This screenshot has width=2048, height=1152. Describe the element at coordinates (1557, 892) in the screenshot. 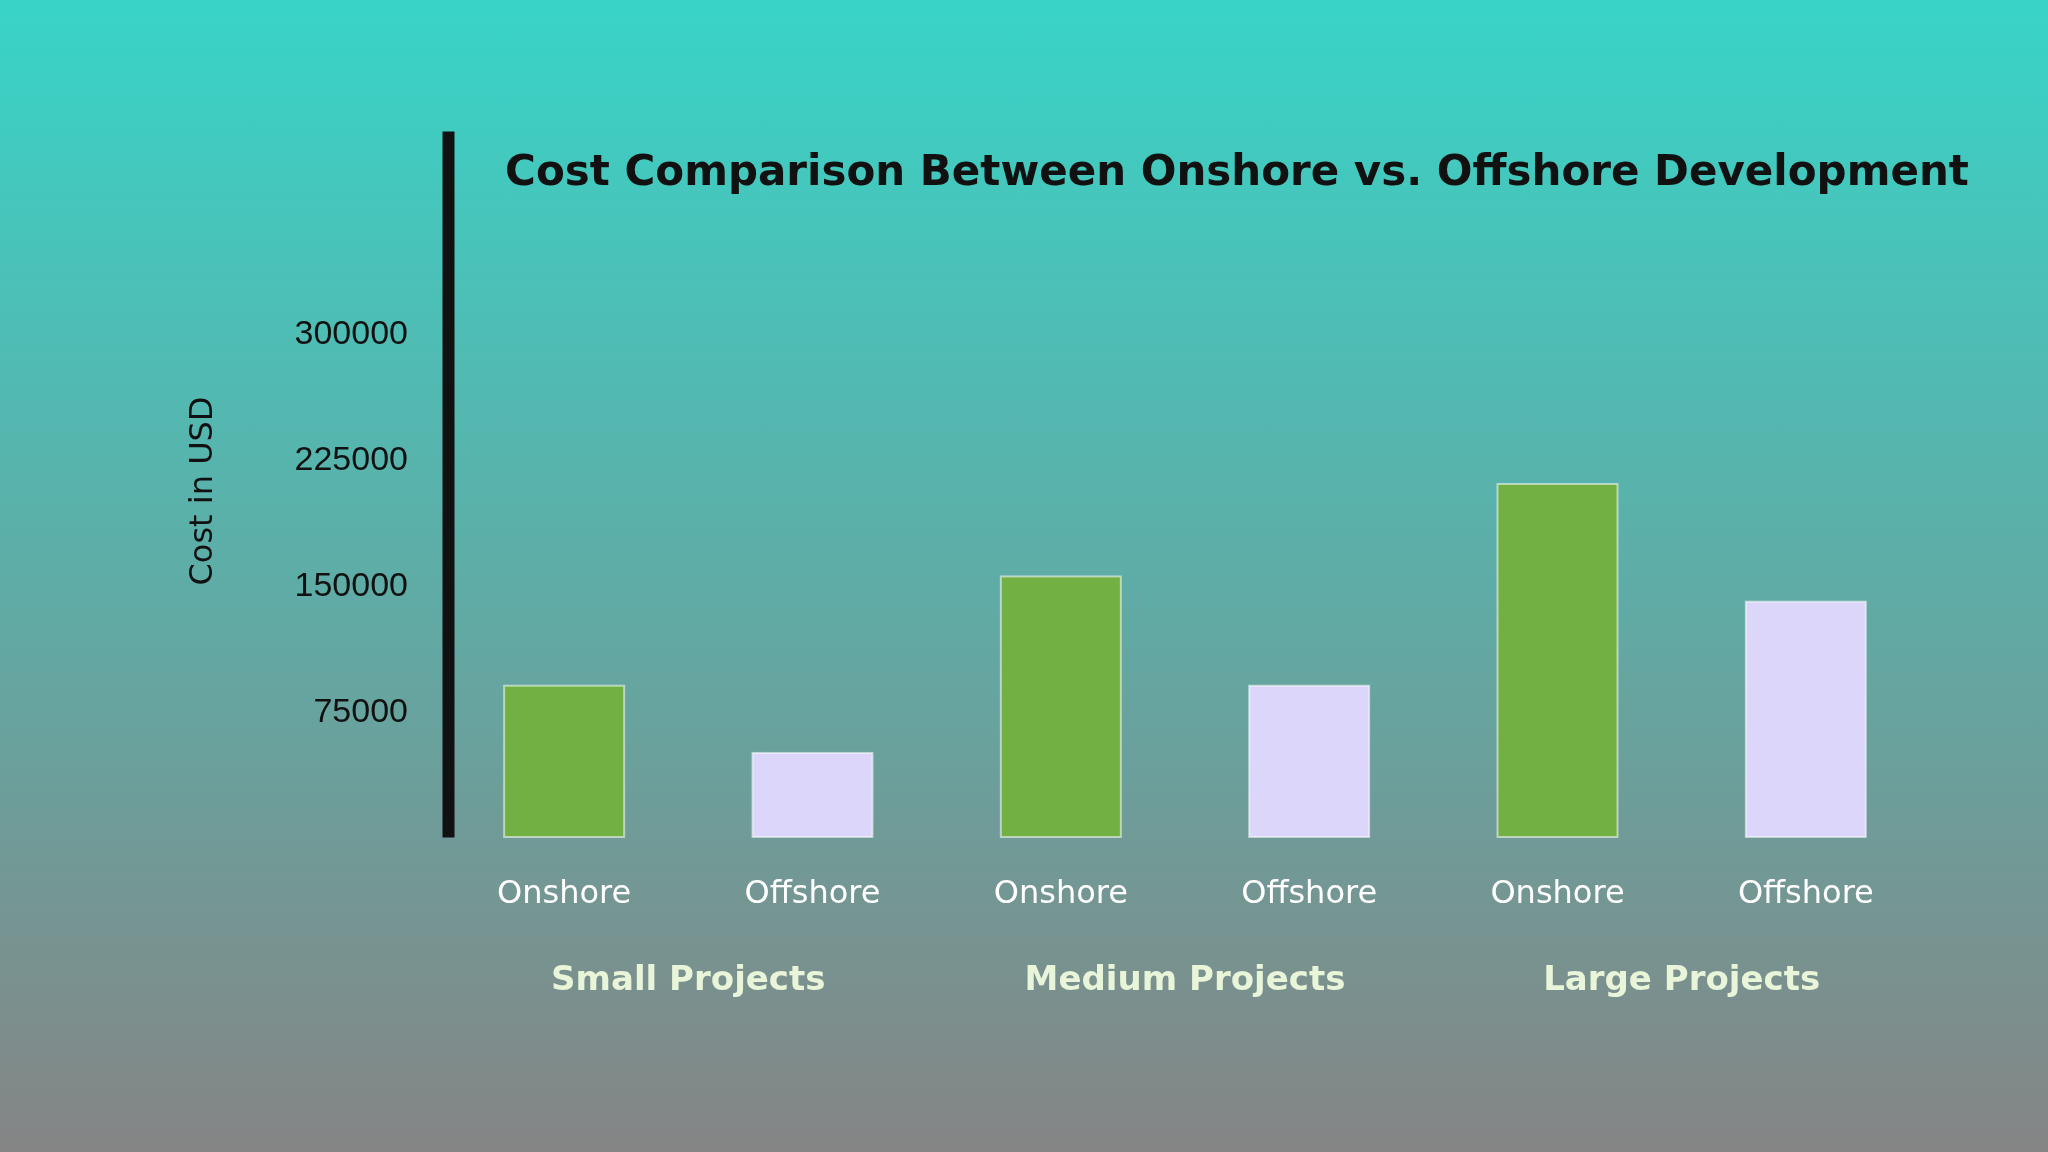

I see `series-label: Onshore` at that location.